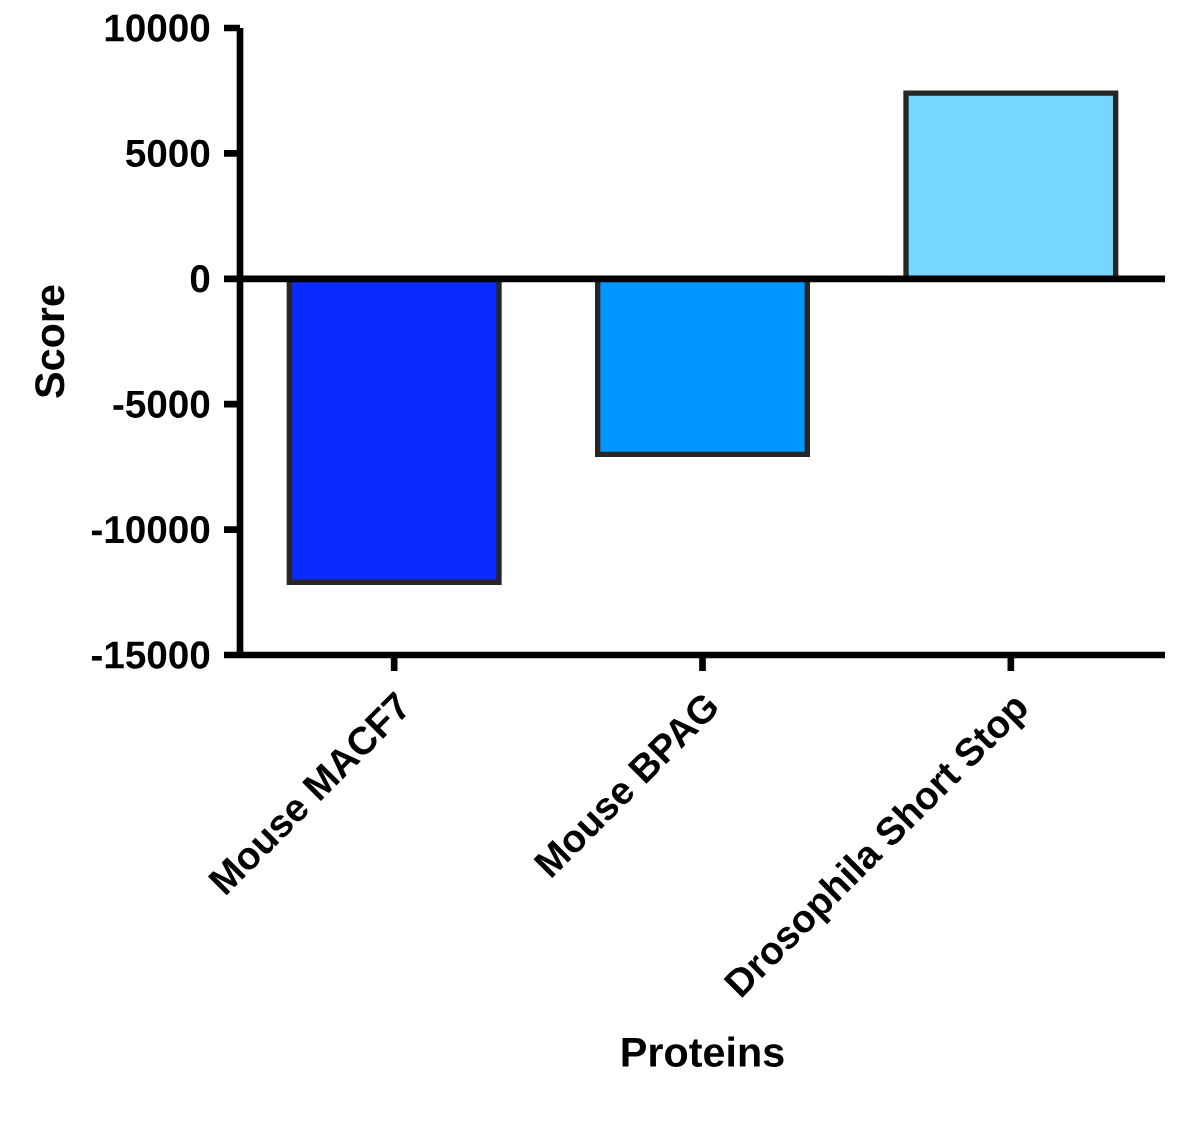 The width and height of the screenshot is (1181, 1136). What do you see at coordinates (157, 28) in the screenshot?
I see `y-tick-label: 10000` at bounding box center [157, 28].